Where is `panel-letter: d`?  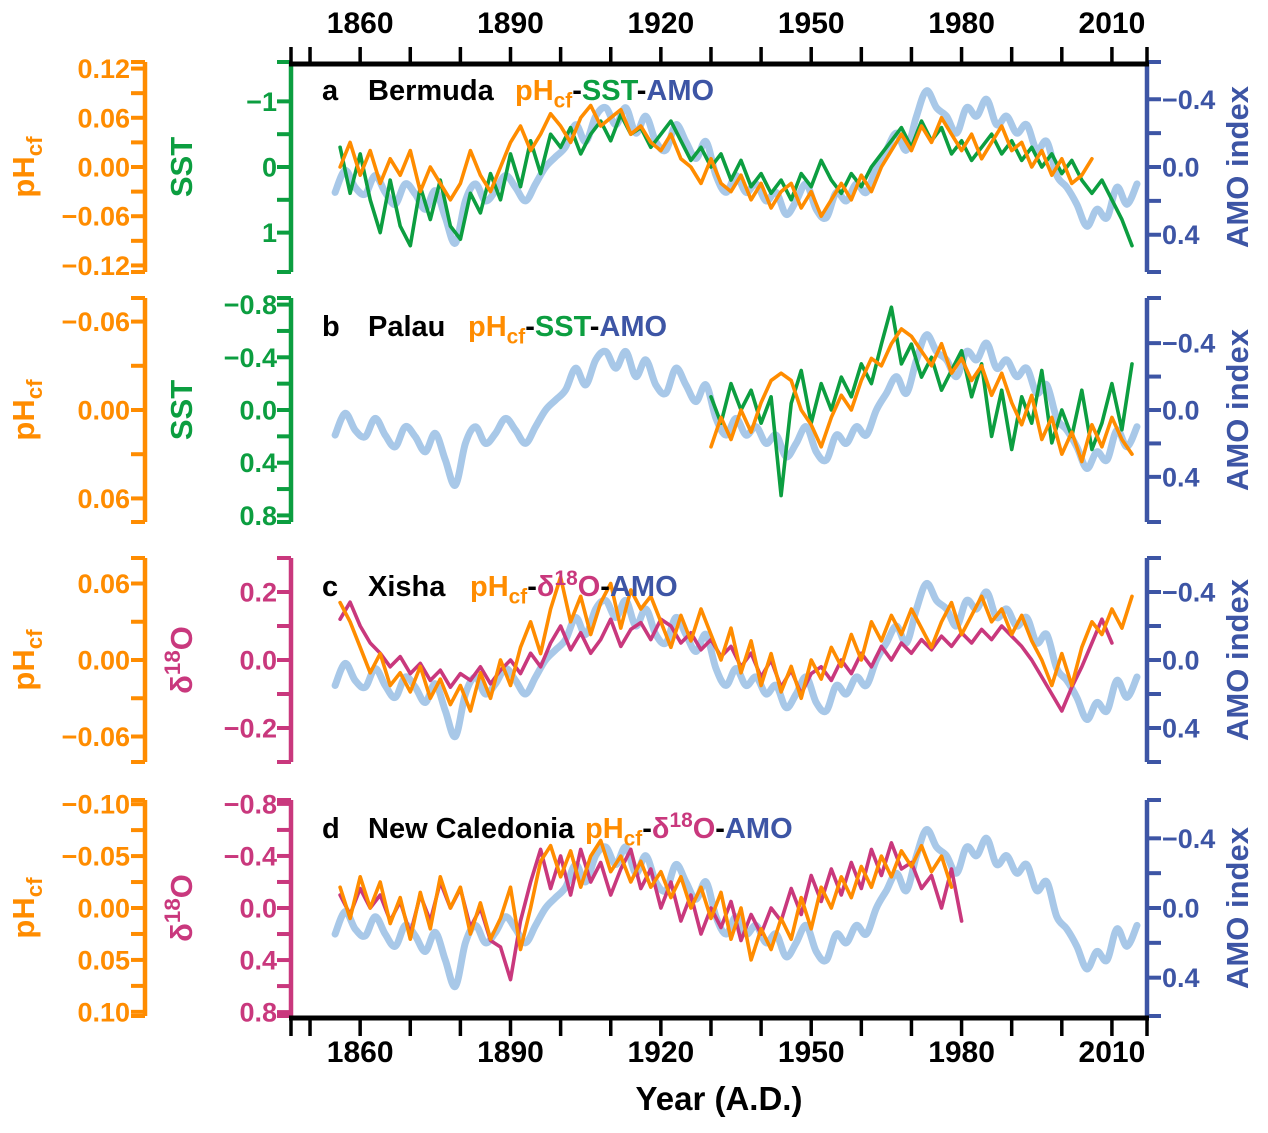 panel-letter: d is located at coordinates (331, 829).